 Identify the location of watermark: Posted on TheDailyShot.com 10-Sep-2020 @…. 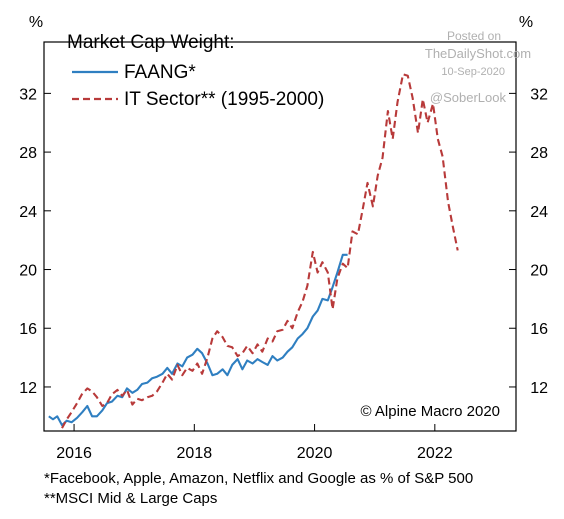
(478, 67).